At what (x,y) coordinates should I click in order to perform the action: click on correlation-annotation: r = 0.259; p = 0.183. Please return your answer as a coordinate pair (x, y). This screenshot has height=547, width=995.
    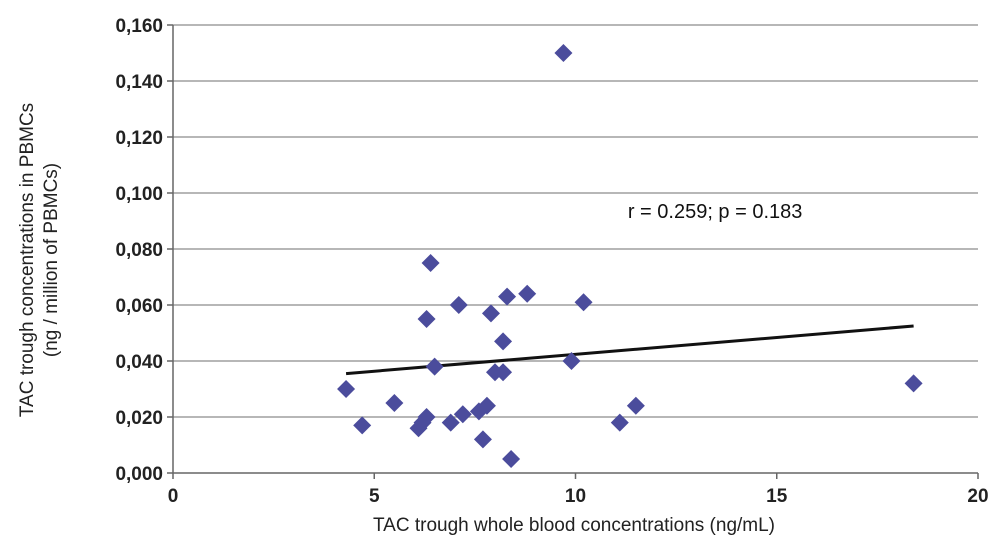
    Looking at the image, I should click on (715, 212).